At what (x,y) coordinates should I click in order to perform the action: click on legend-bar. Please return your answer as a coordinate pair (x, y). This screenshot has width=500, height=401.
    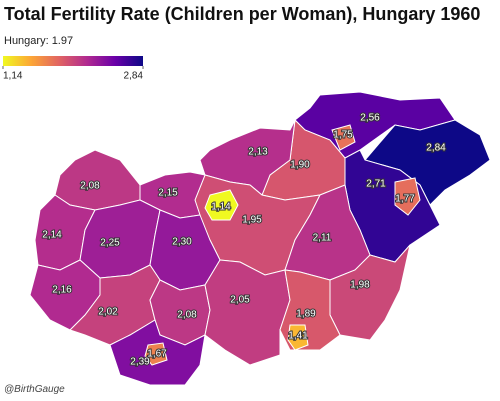
    Looking at the image, I should click on (73, 61).